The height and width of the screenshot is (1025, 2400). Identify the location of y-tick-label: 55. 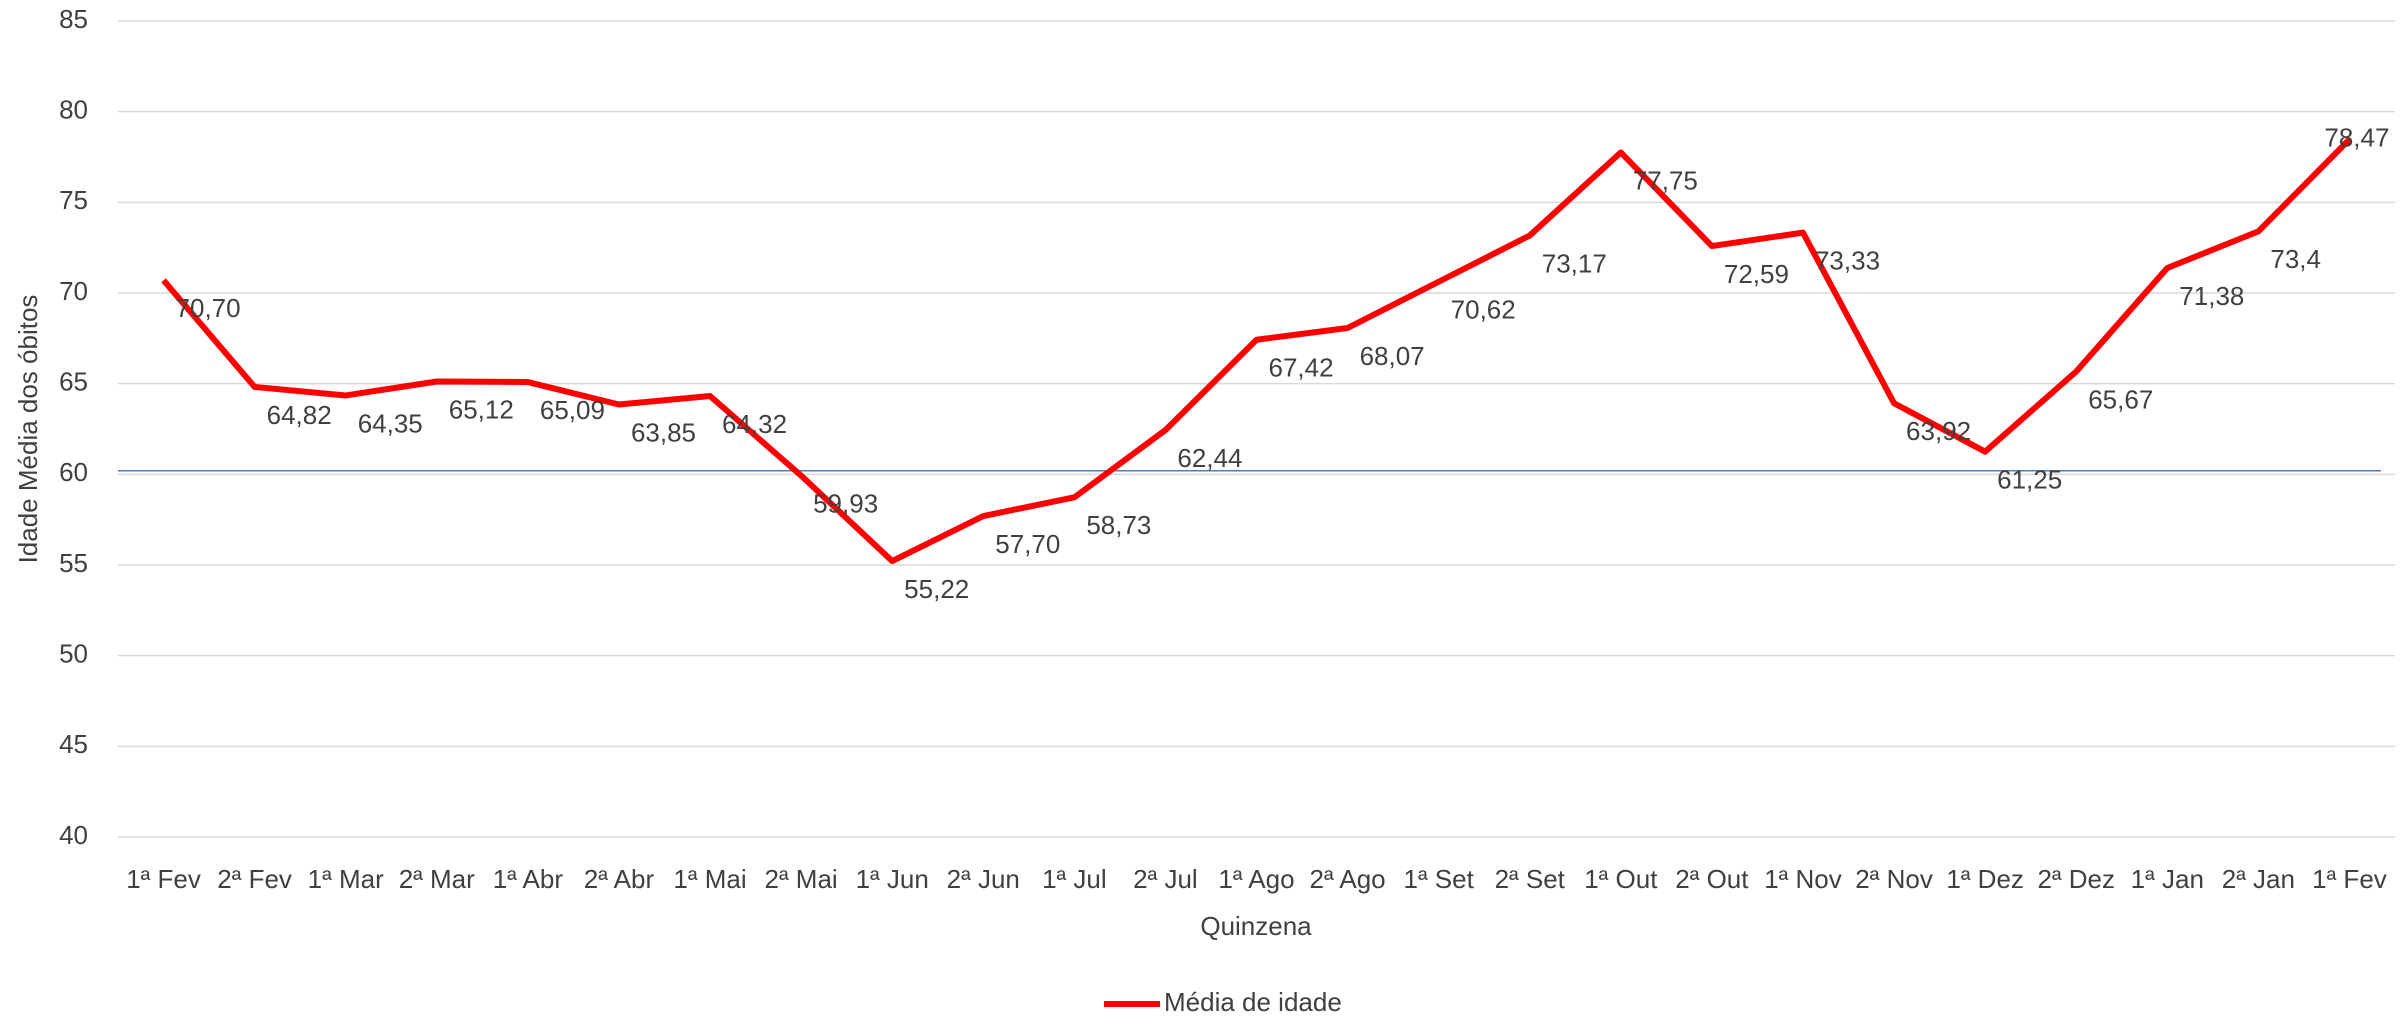
(73, 563).